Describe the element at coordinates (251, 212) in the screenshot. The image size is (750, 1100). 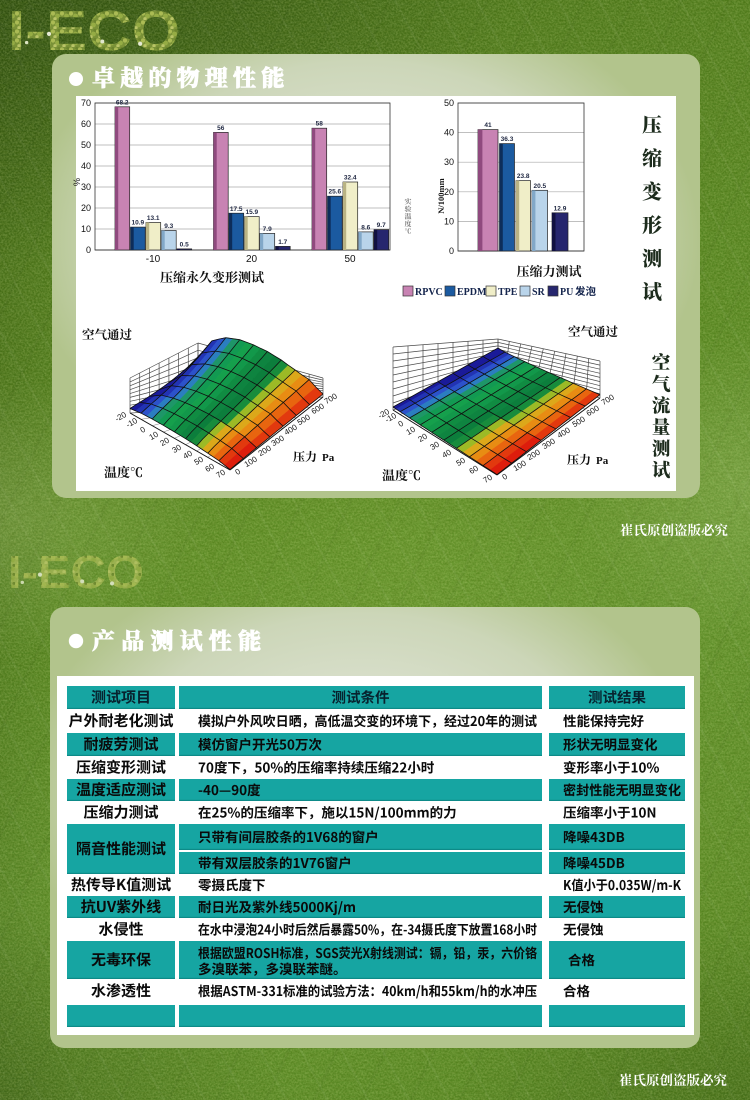
I see `svg-text: 15.9` at that location.